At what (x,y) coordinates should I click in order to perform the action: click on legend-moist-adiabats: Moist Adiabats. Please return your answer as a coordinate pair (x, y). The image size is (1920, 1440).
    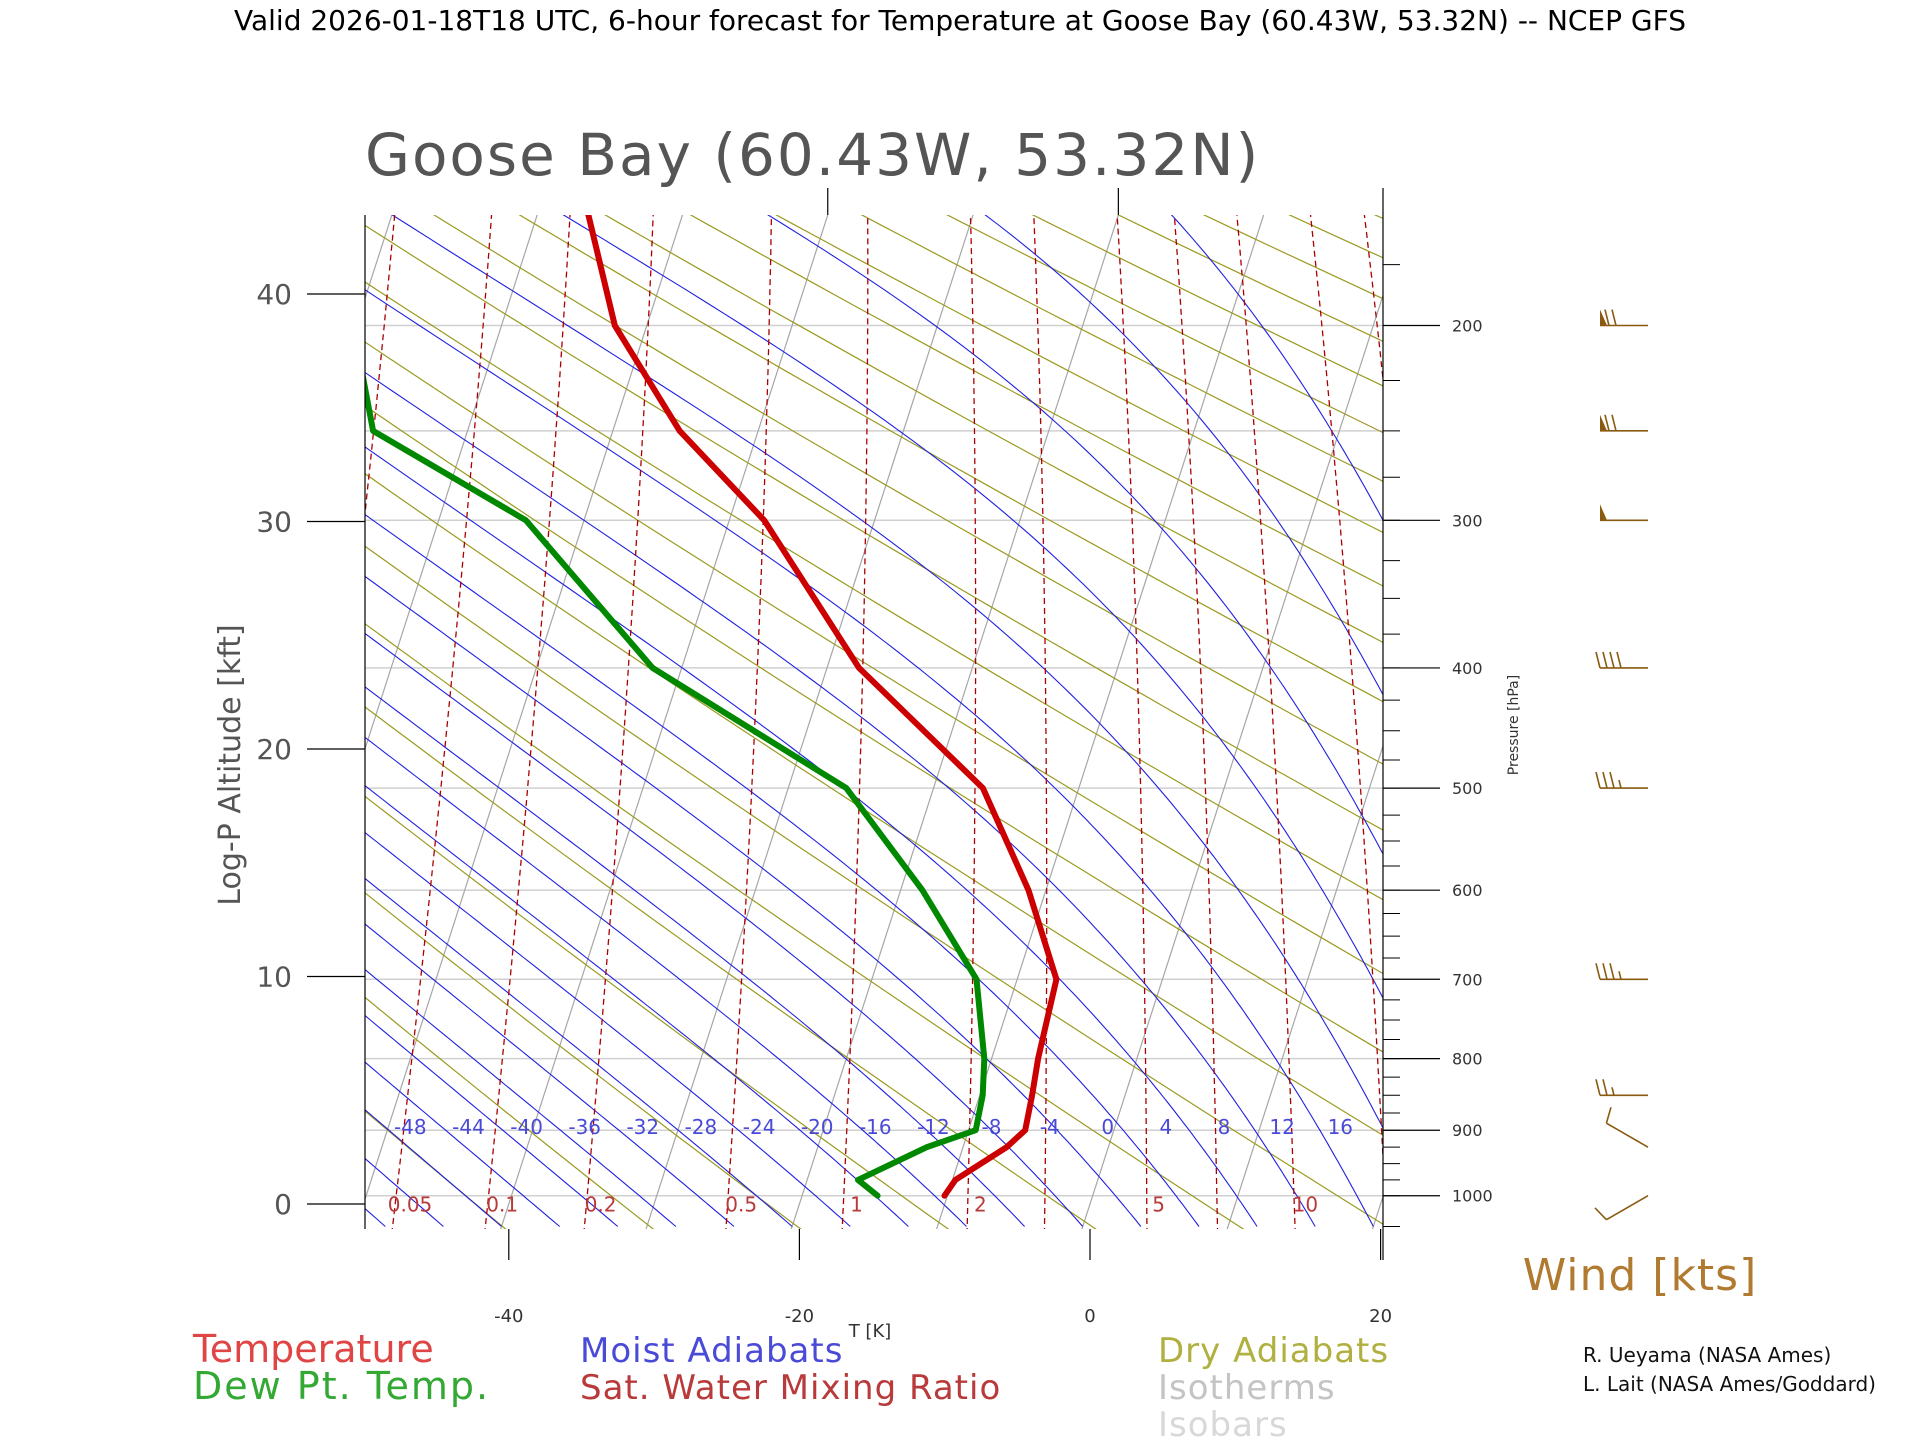
    Looking at the image, I should click on (711, 1351).